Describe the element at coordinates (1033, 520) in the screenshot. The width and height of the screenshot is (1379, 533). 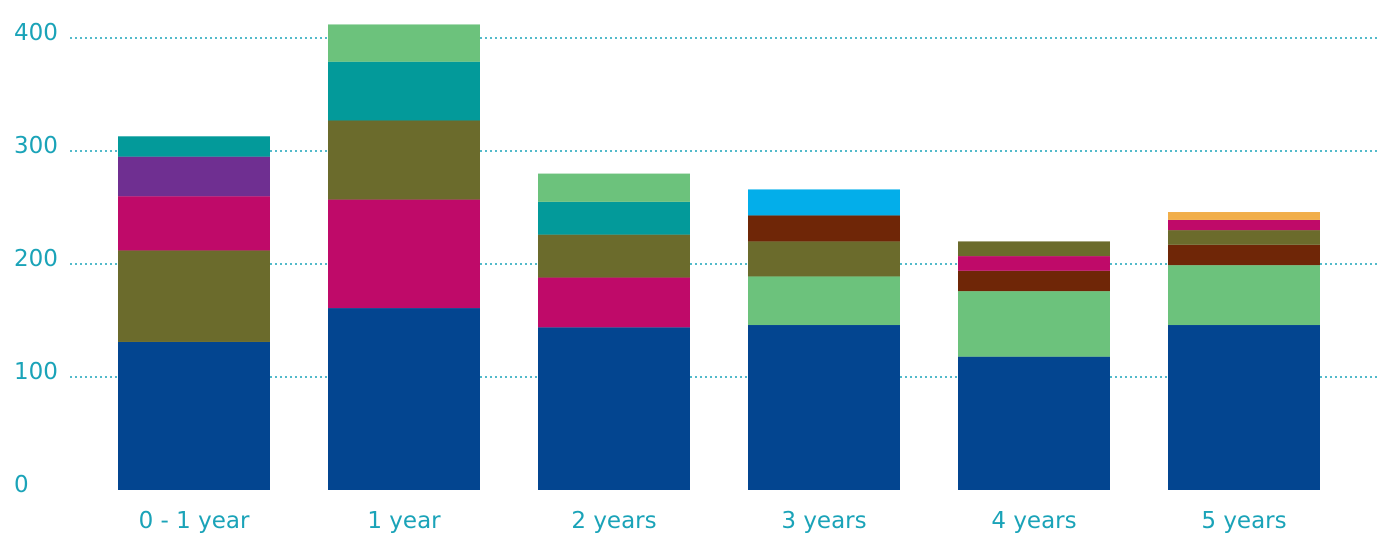
I see `x-category-label-4: 4 years` at that location.